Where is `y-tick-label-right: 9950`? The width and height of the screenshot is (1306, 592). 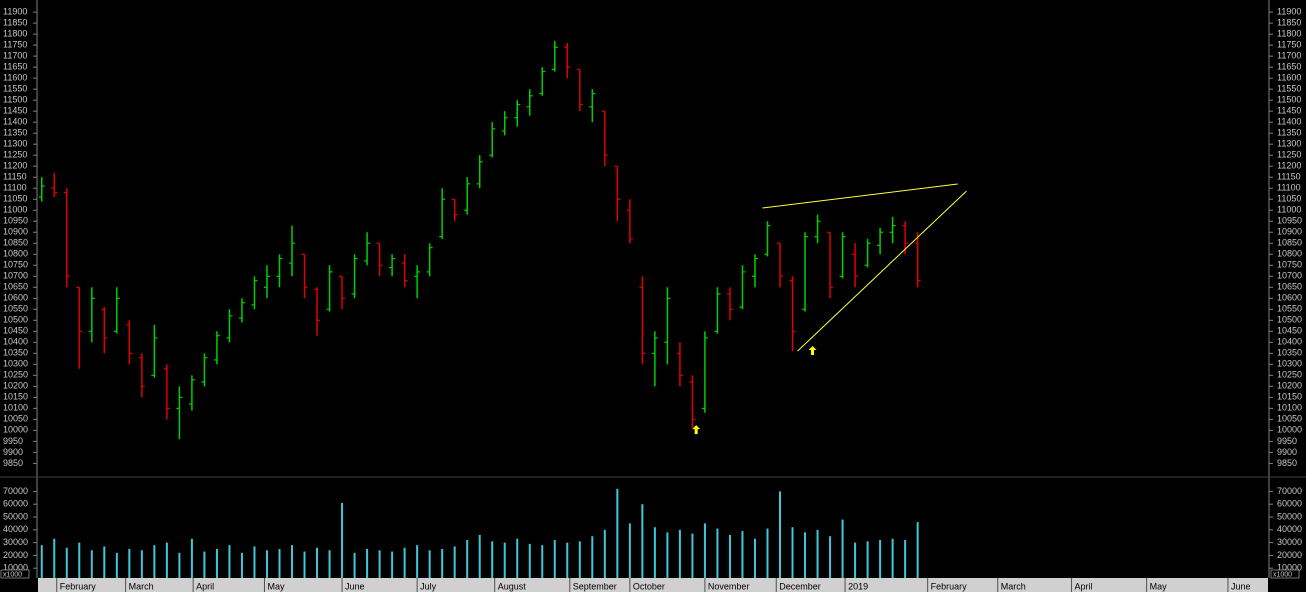 y-tick-label-right: 9950 is located at coordinates (1287, 441).